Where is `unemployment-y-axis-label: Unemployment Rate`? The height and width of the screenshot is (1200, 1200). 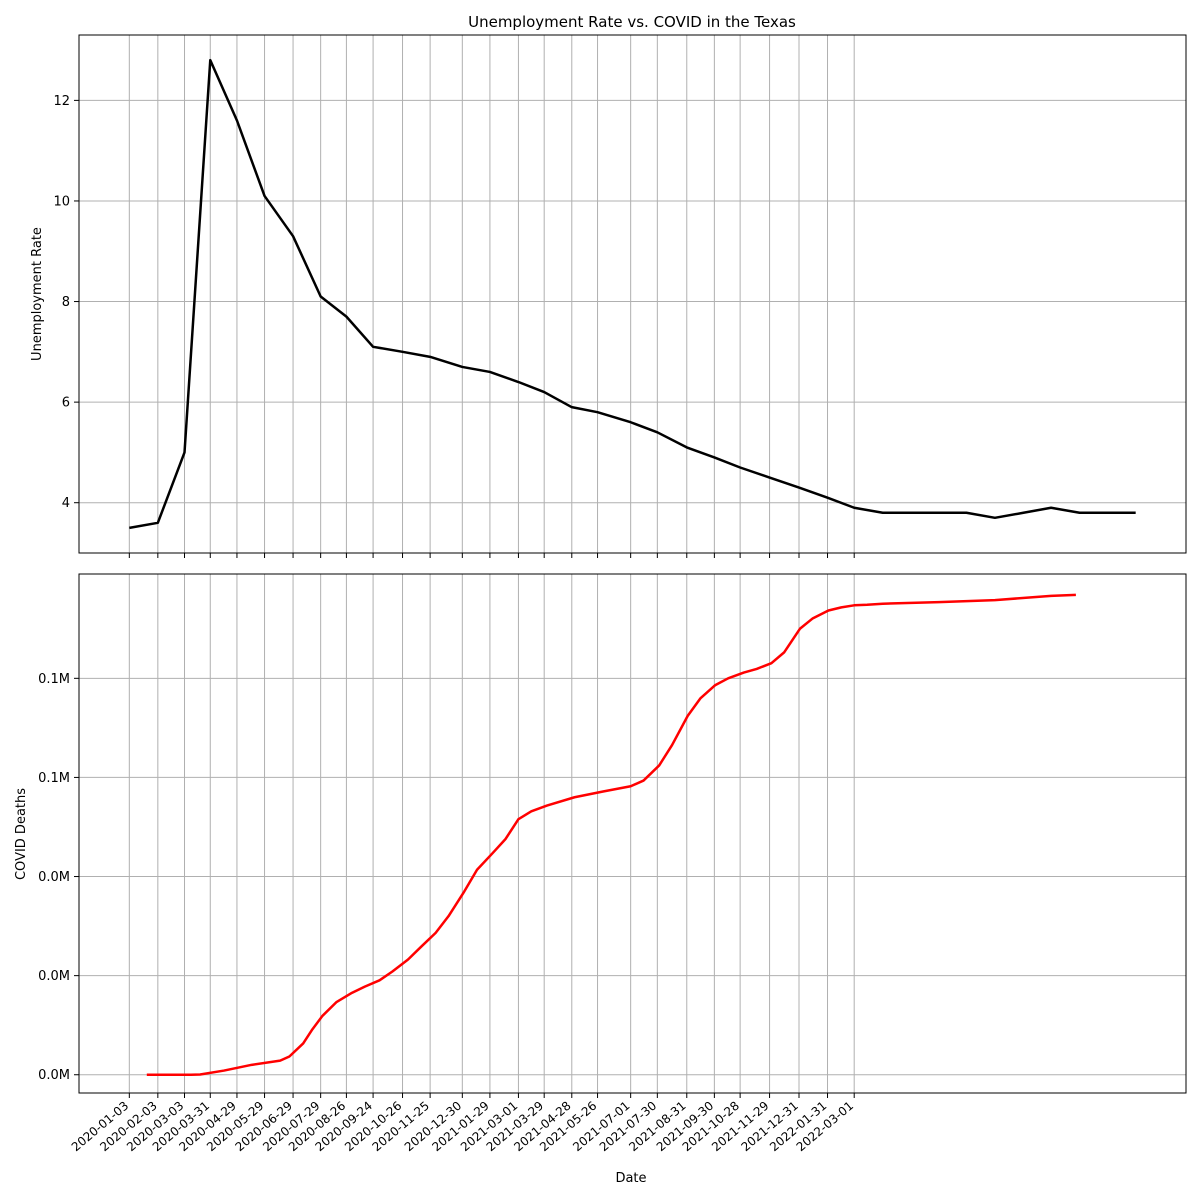 unemployment-y-axis-label: Unemployment Rate is located at coordinates (37, 294).